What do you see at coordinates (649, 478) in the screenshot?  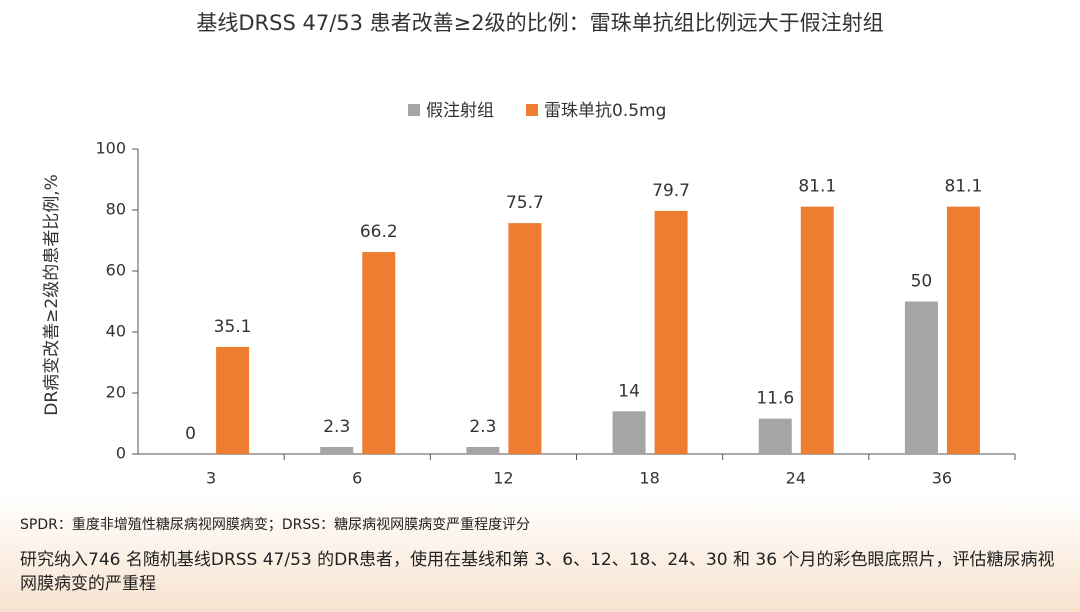 I see `x-tick-label: 18` at bounding box center [649, 478].